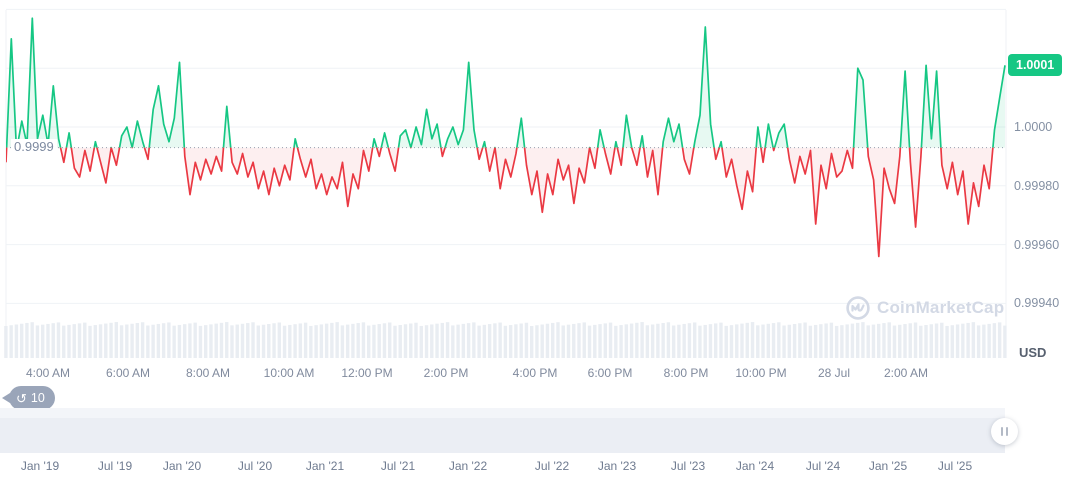 The height and width of the screenshot is (477, 1072). What do you see at coordinates (1035, 65) in the screenshot?
I see `current-price-badge: 1.0001` at bounding box center [1035, 65].